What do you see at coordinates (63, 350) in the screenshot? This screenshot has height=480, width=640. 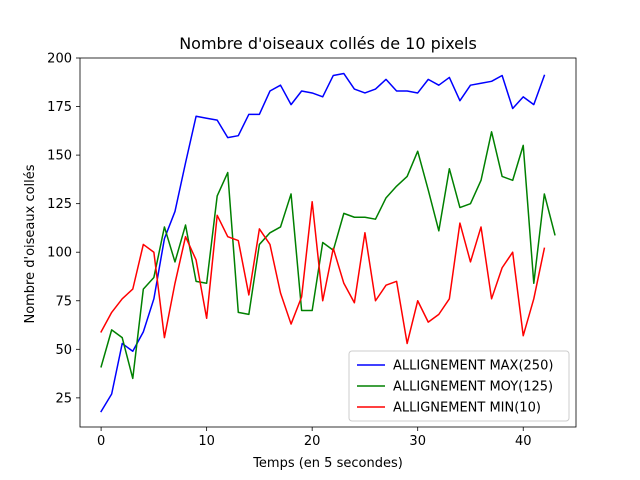 I see `y-tick-label: 50` at bounding box center [63, 350].